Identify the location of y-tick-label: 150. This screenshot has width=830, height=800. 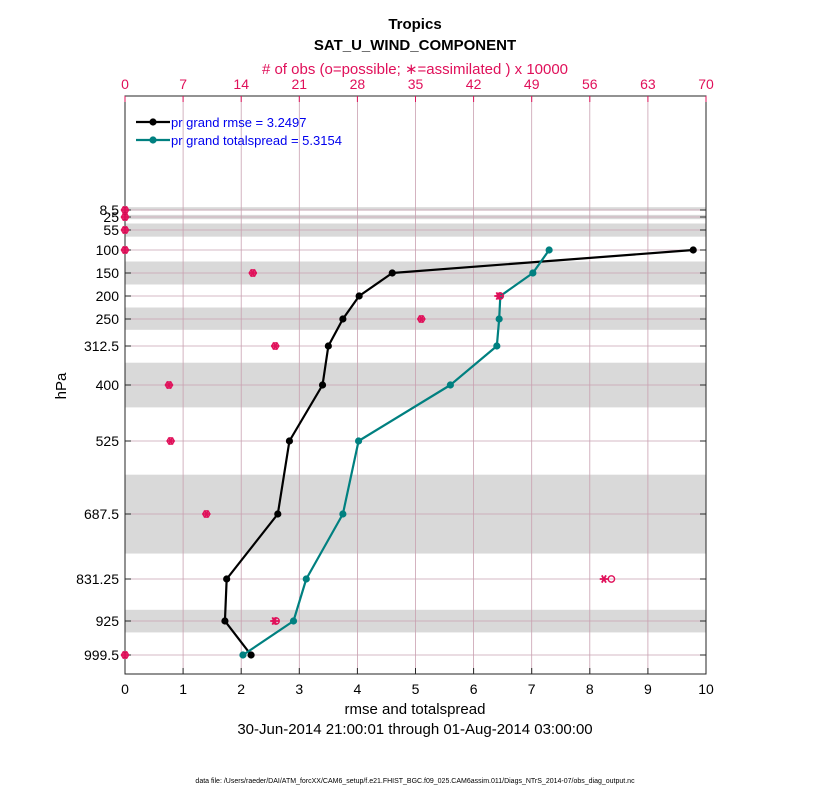
(108, 273).